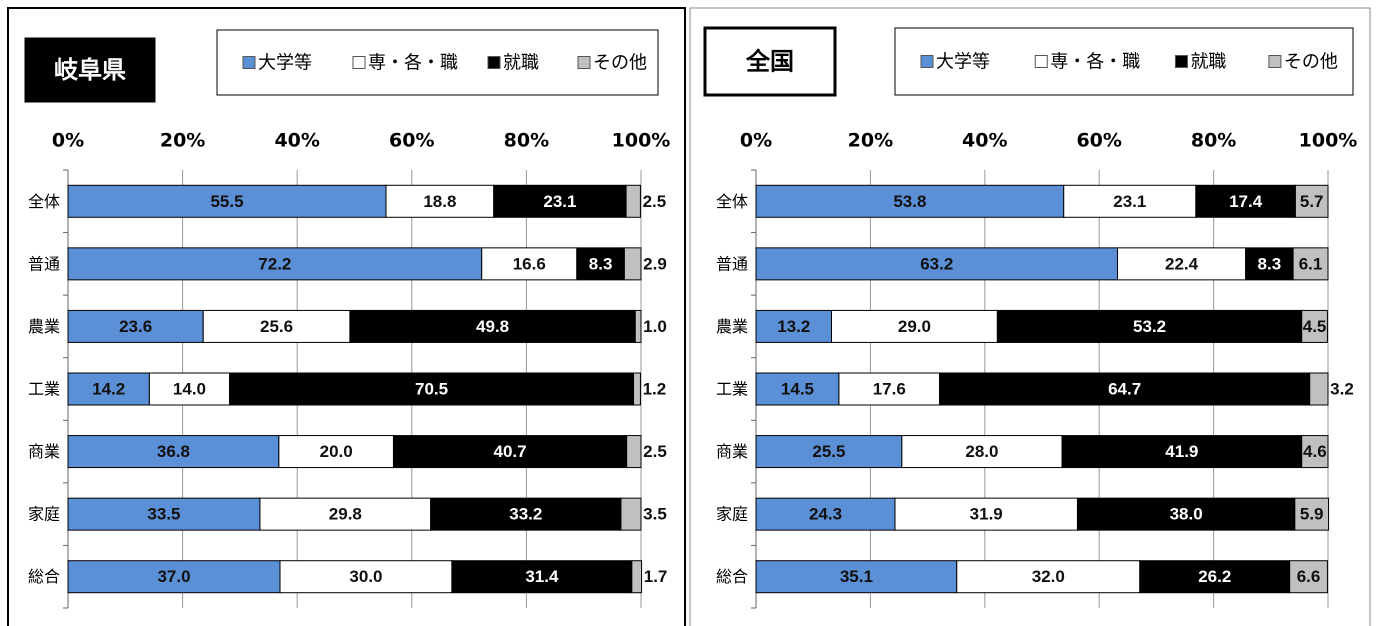  Describe the element at coordinates (182, 141) in the screenshot. I see `x-tick-label: 20%` at that location.